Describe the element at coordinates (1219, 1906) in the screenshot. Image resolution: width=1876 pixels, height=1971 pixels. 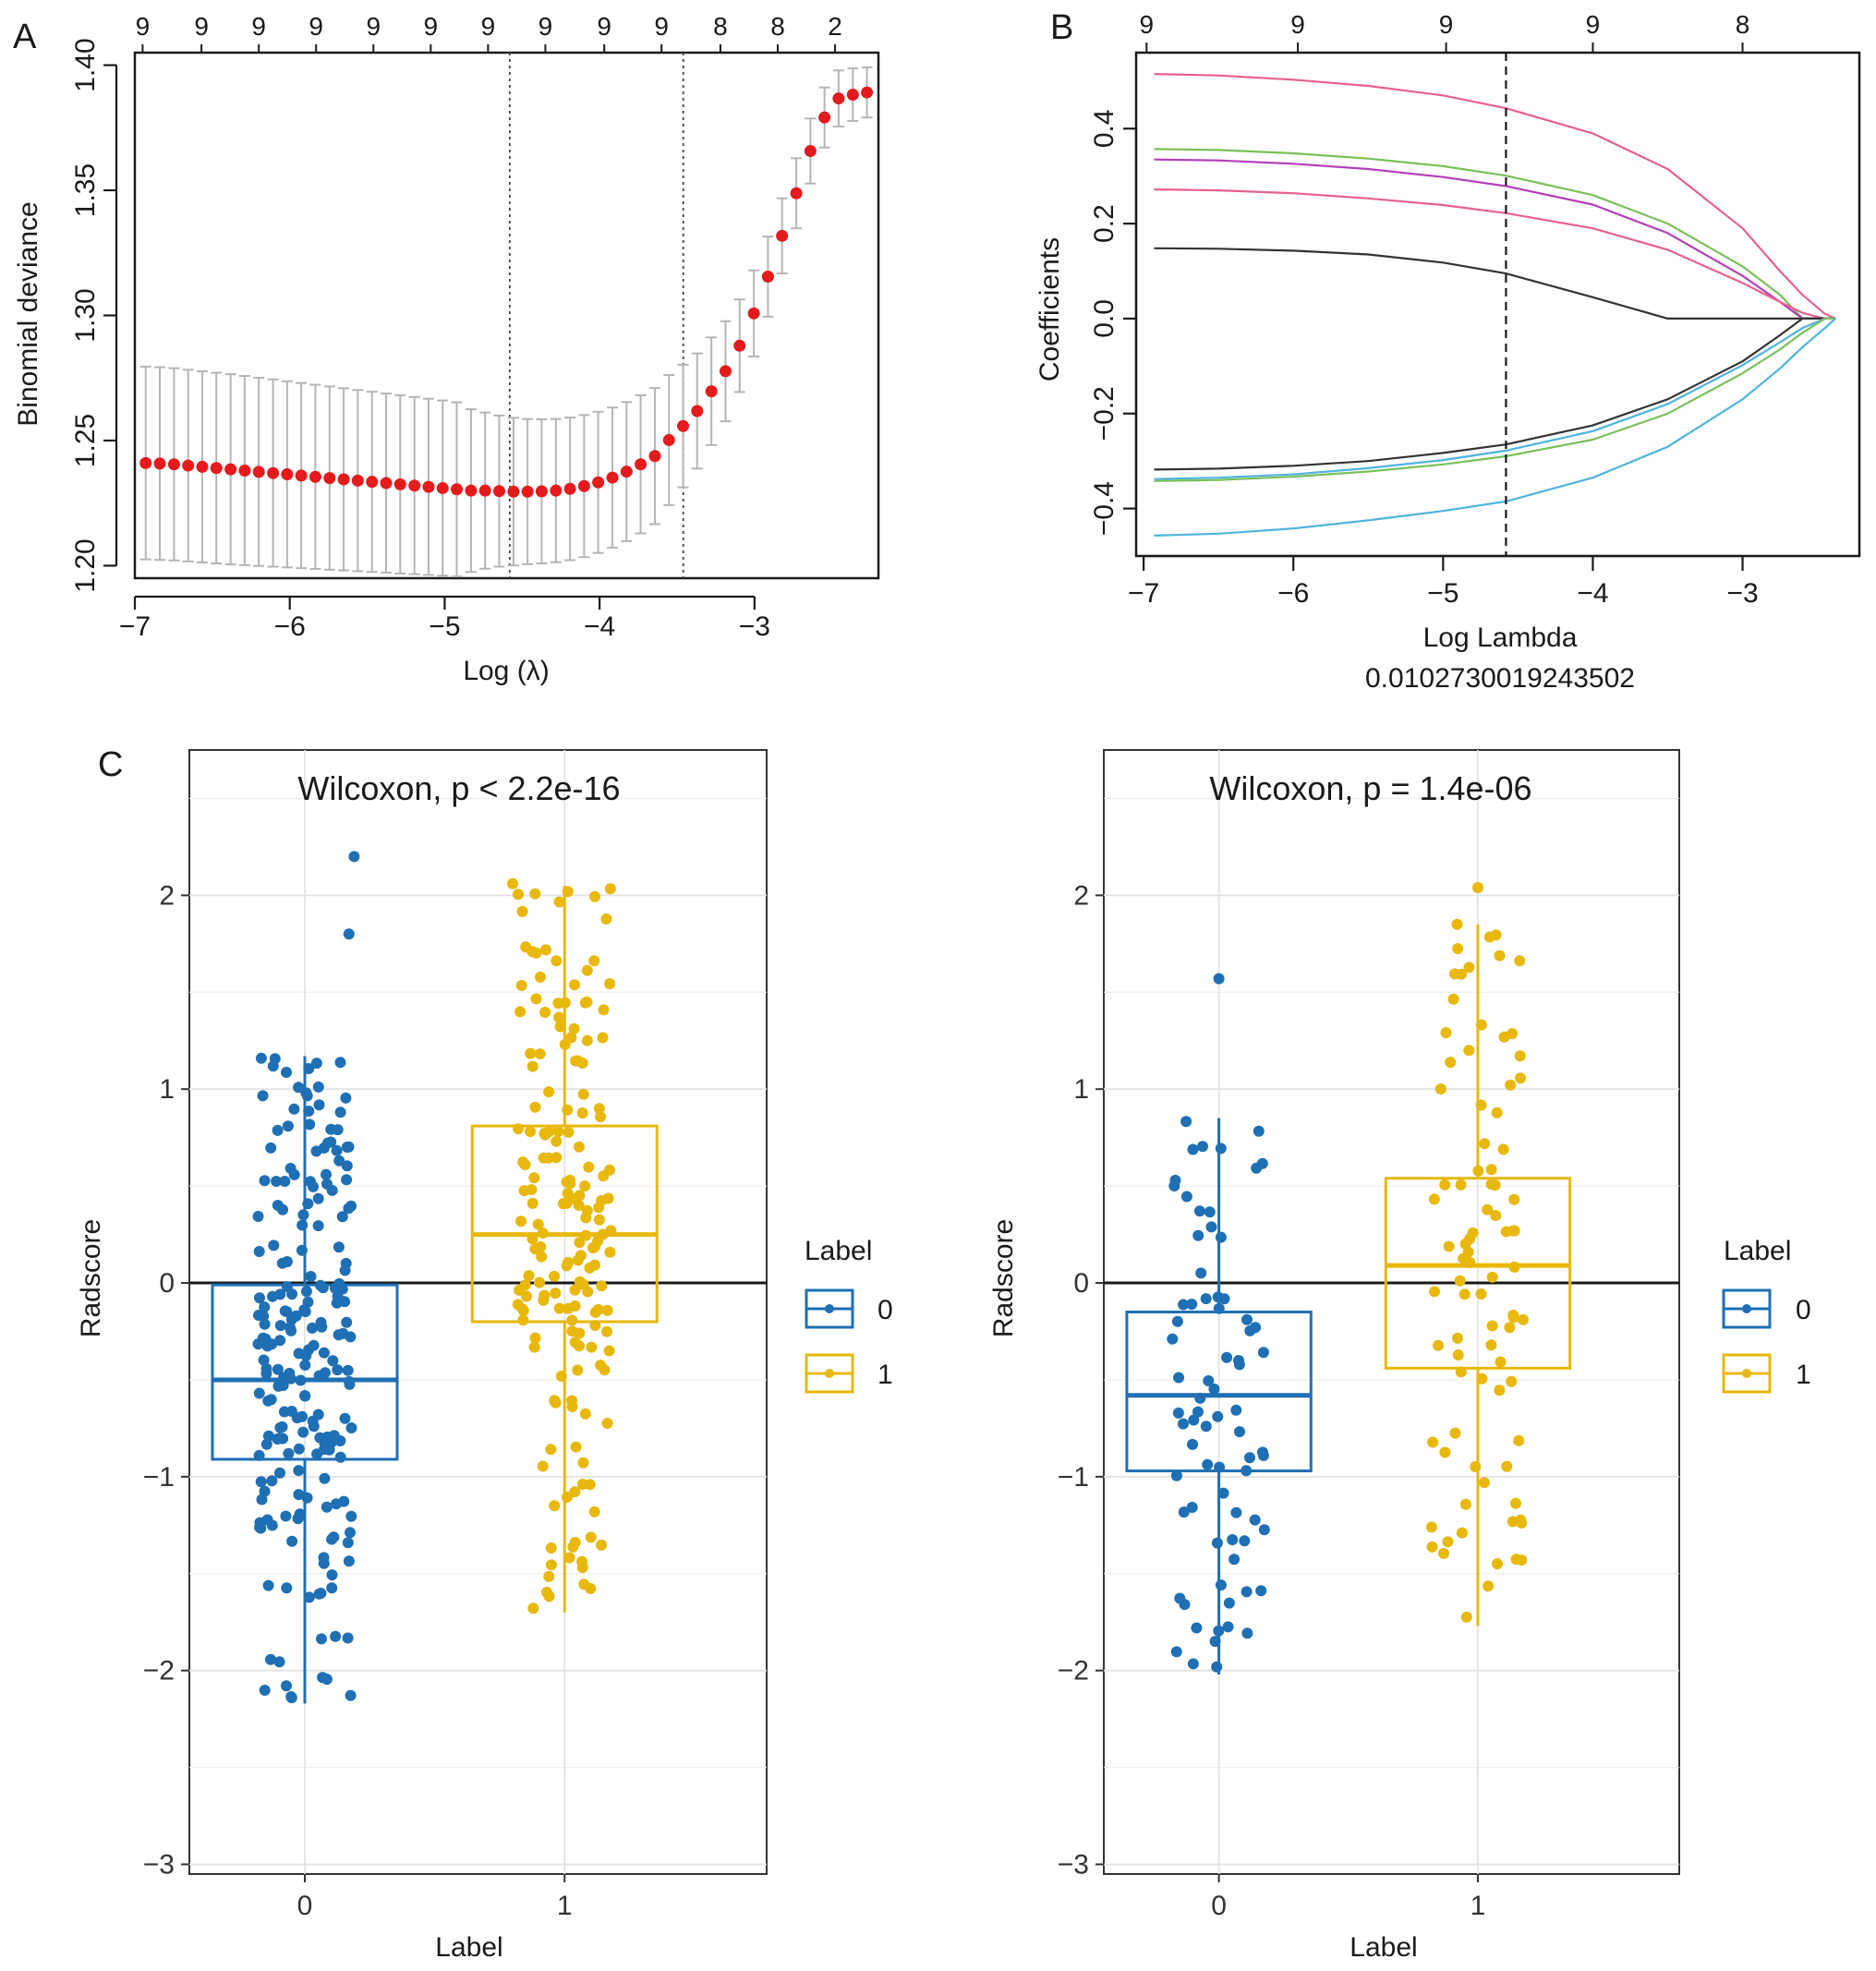
I see `x-tick-label: 0` at that location.